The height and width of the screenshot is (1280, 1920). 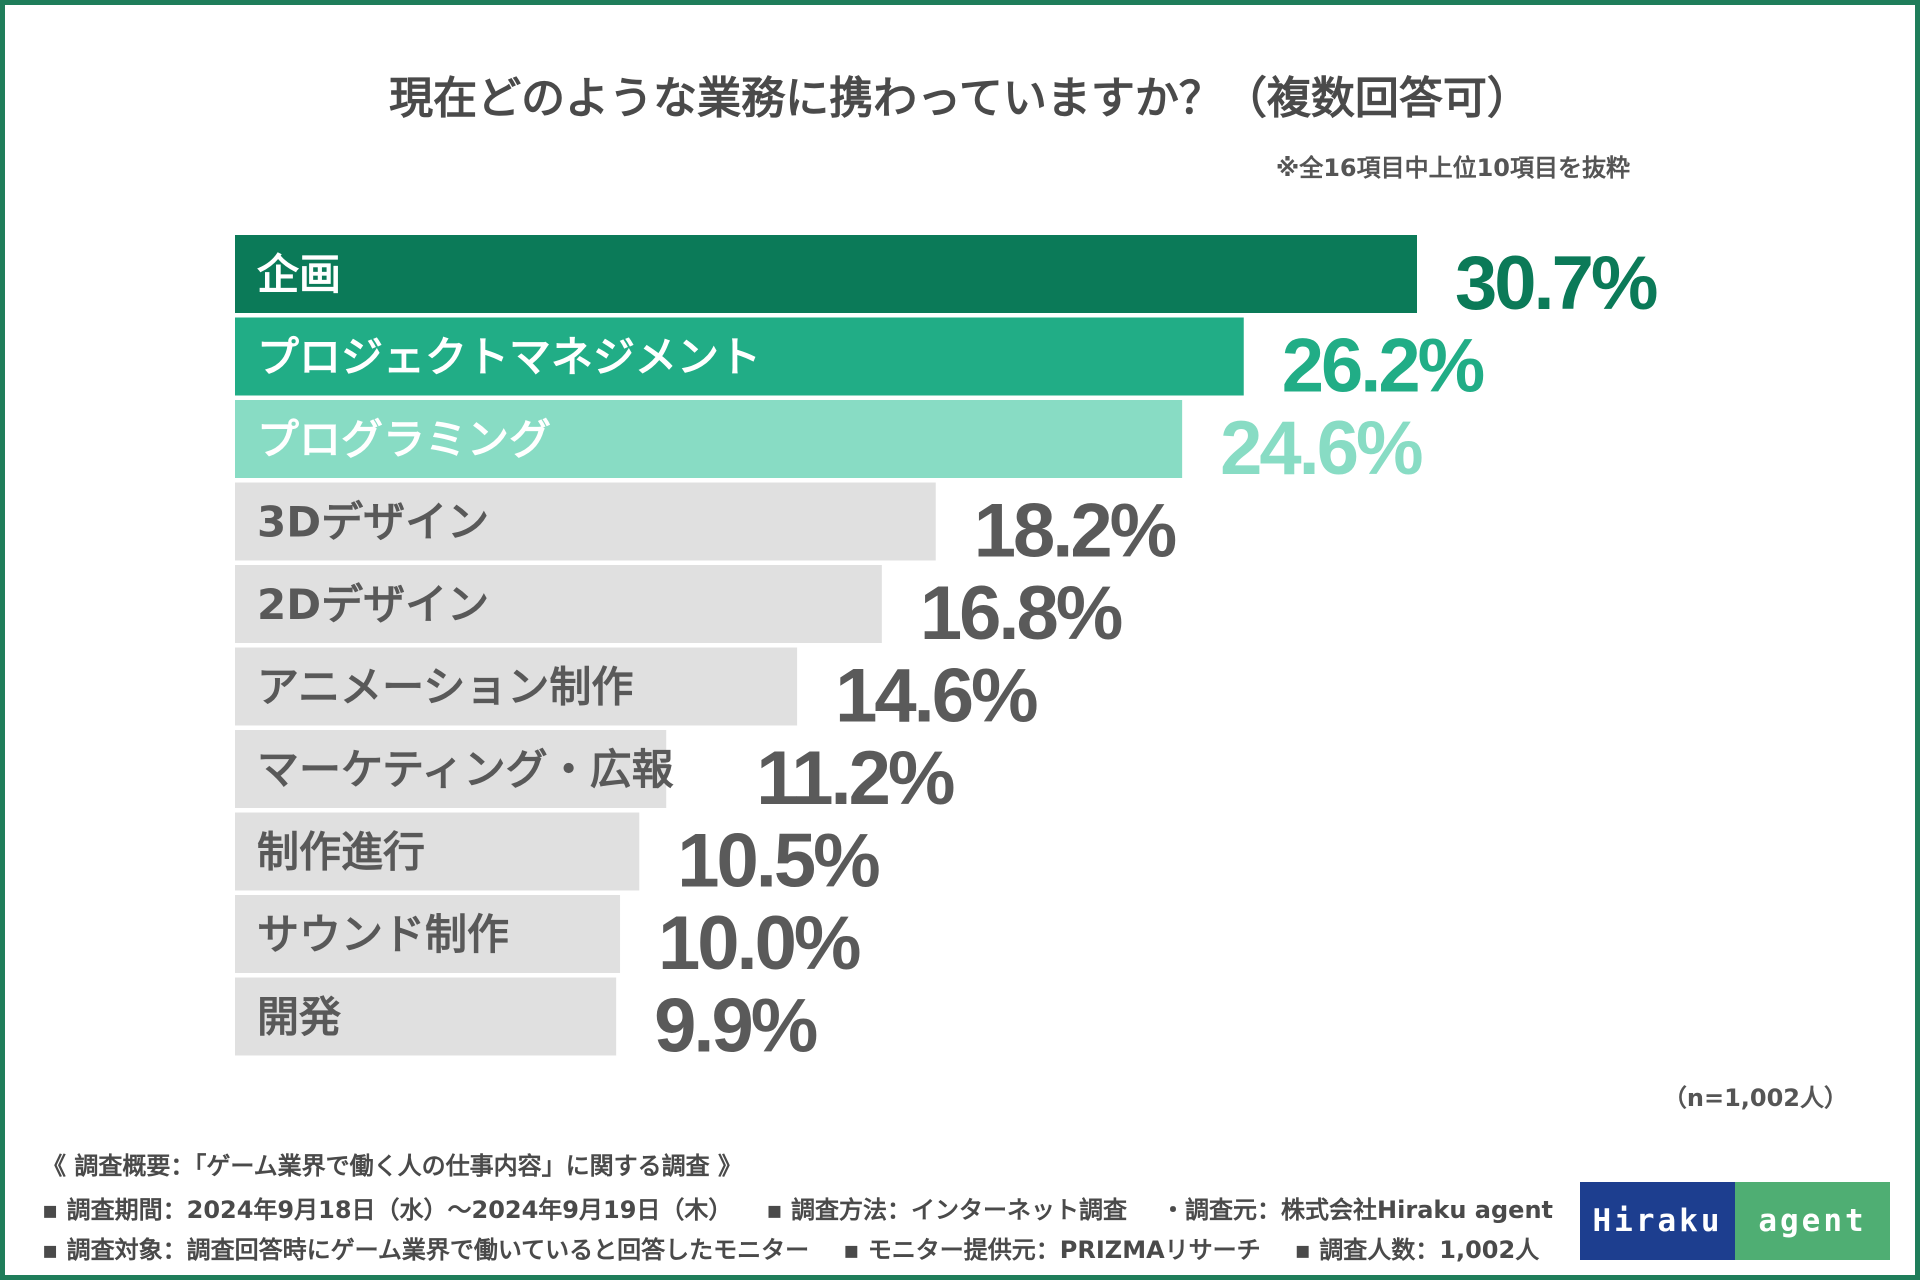 What do you see at coordinates (1383, 366) in the screenshot?
I see `value-label-1: 26.2%` at bounding box center [1383, 366].